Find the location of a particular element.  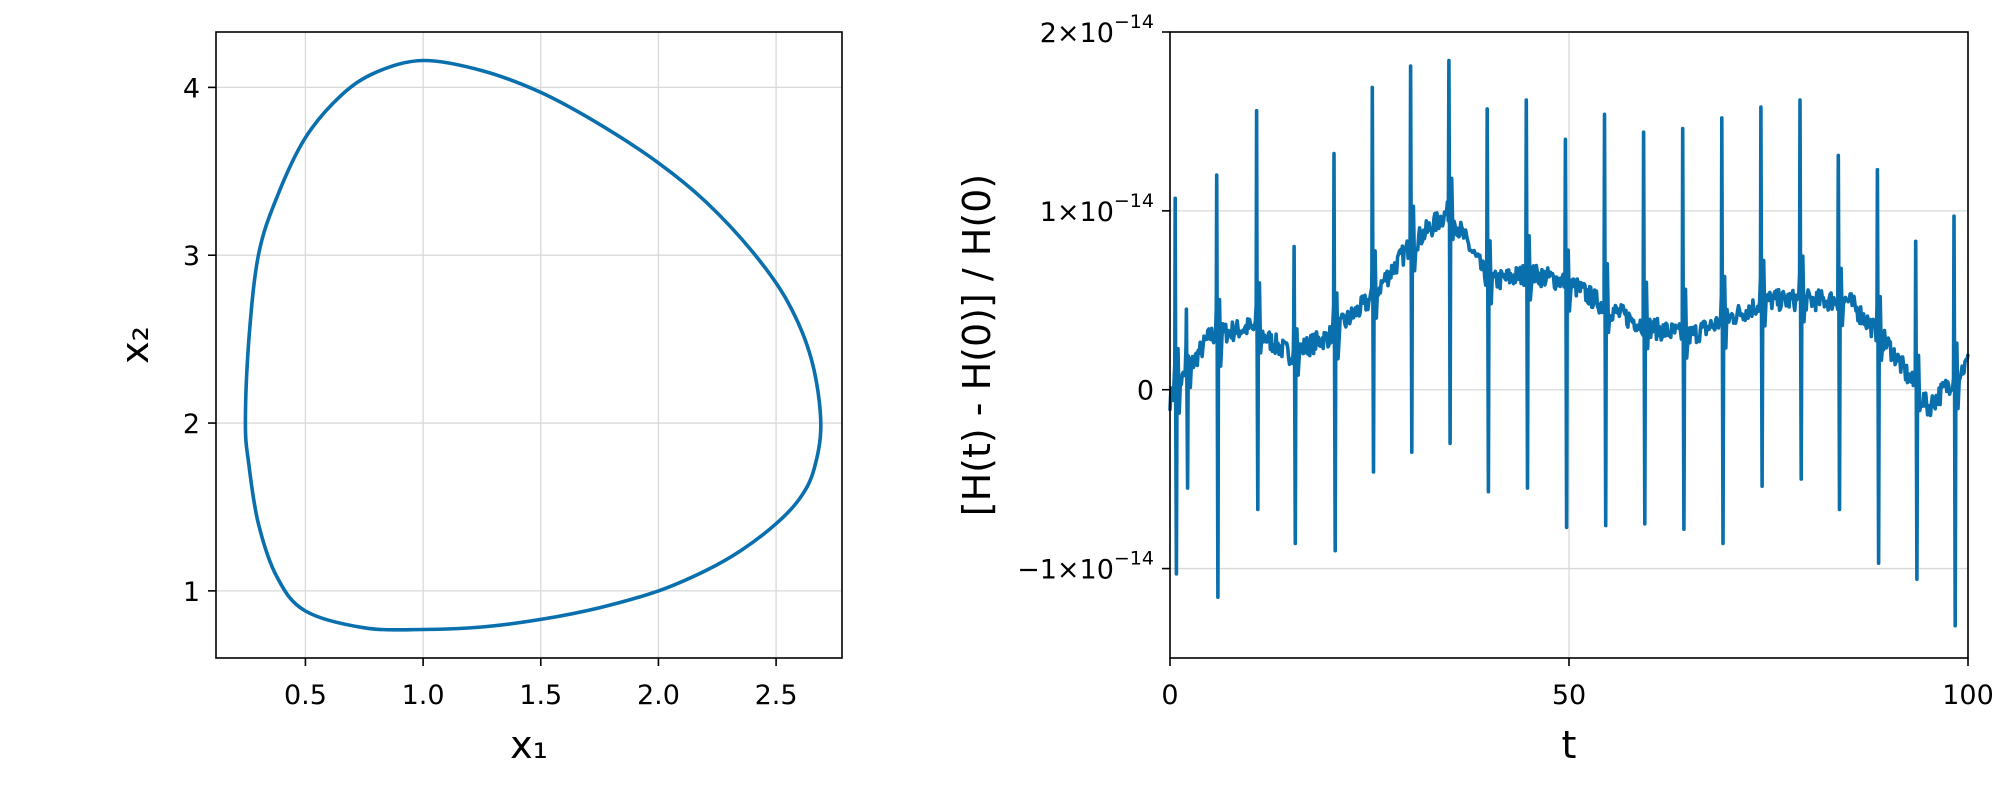

y-tick-mantissa: 1×10 is located at coordinates (1077, 212).